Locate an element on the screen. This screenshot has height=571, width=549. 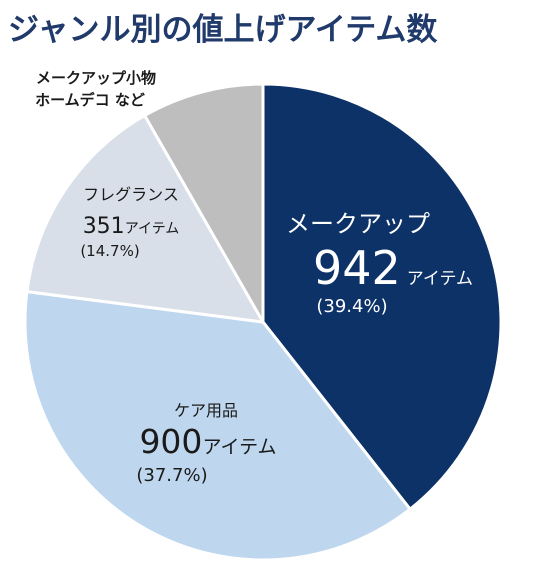
percent-label-fragrance-text: (14.7%) is located at coordinates (109, 251).